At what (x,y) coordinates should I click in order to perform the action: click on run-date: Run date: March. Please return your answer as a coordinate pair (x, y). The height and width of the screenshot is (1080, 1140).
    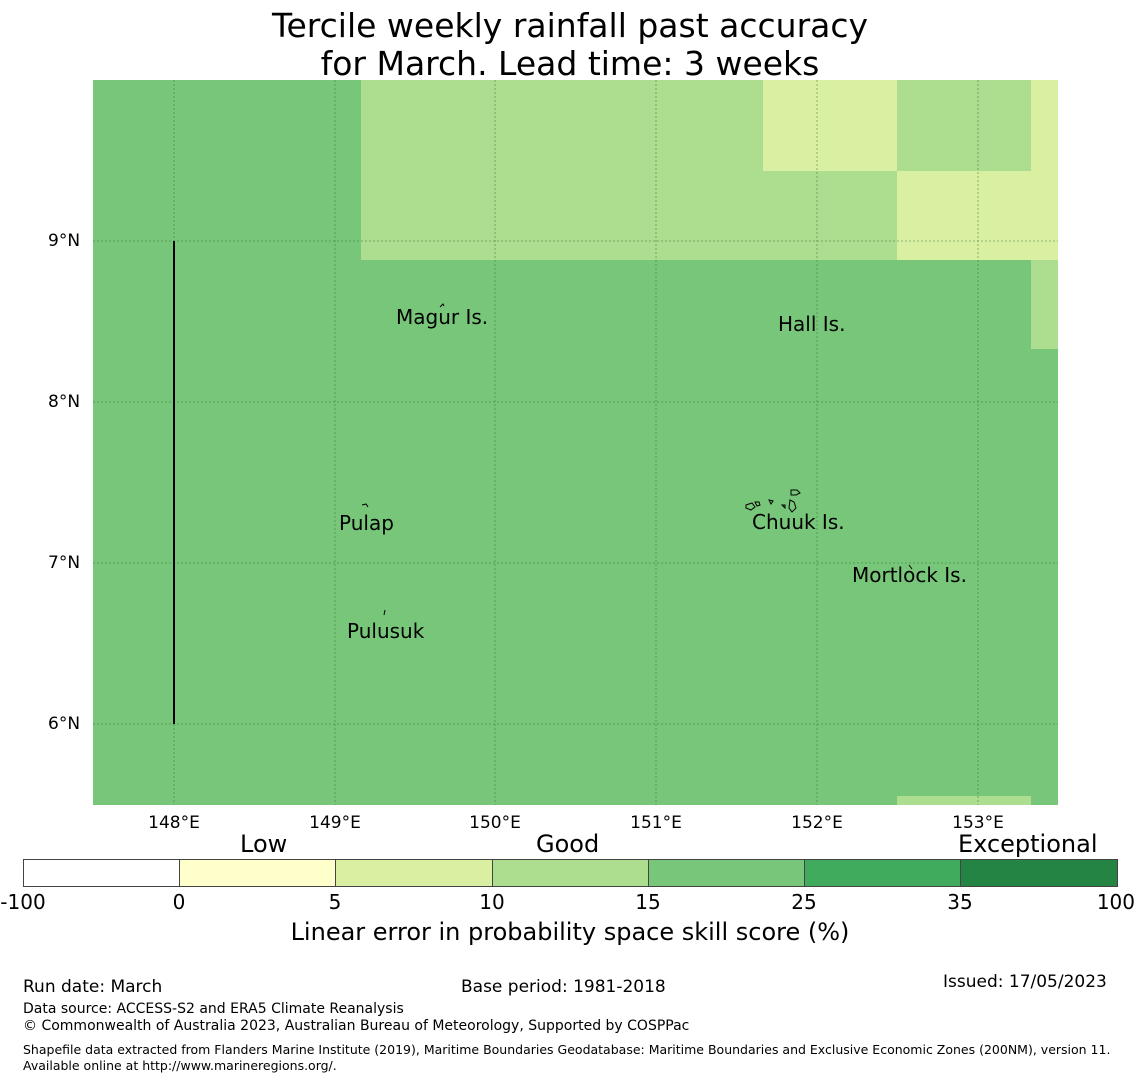
    Looking at the image, I should click on (93, 987).